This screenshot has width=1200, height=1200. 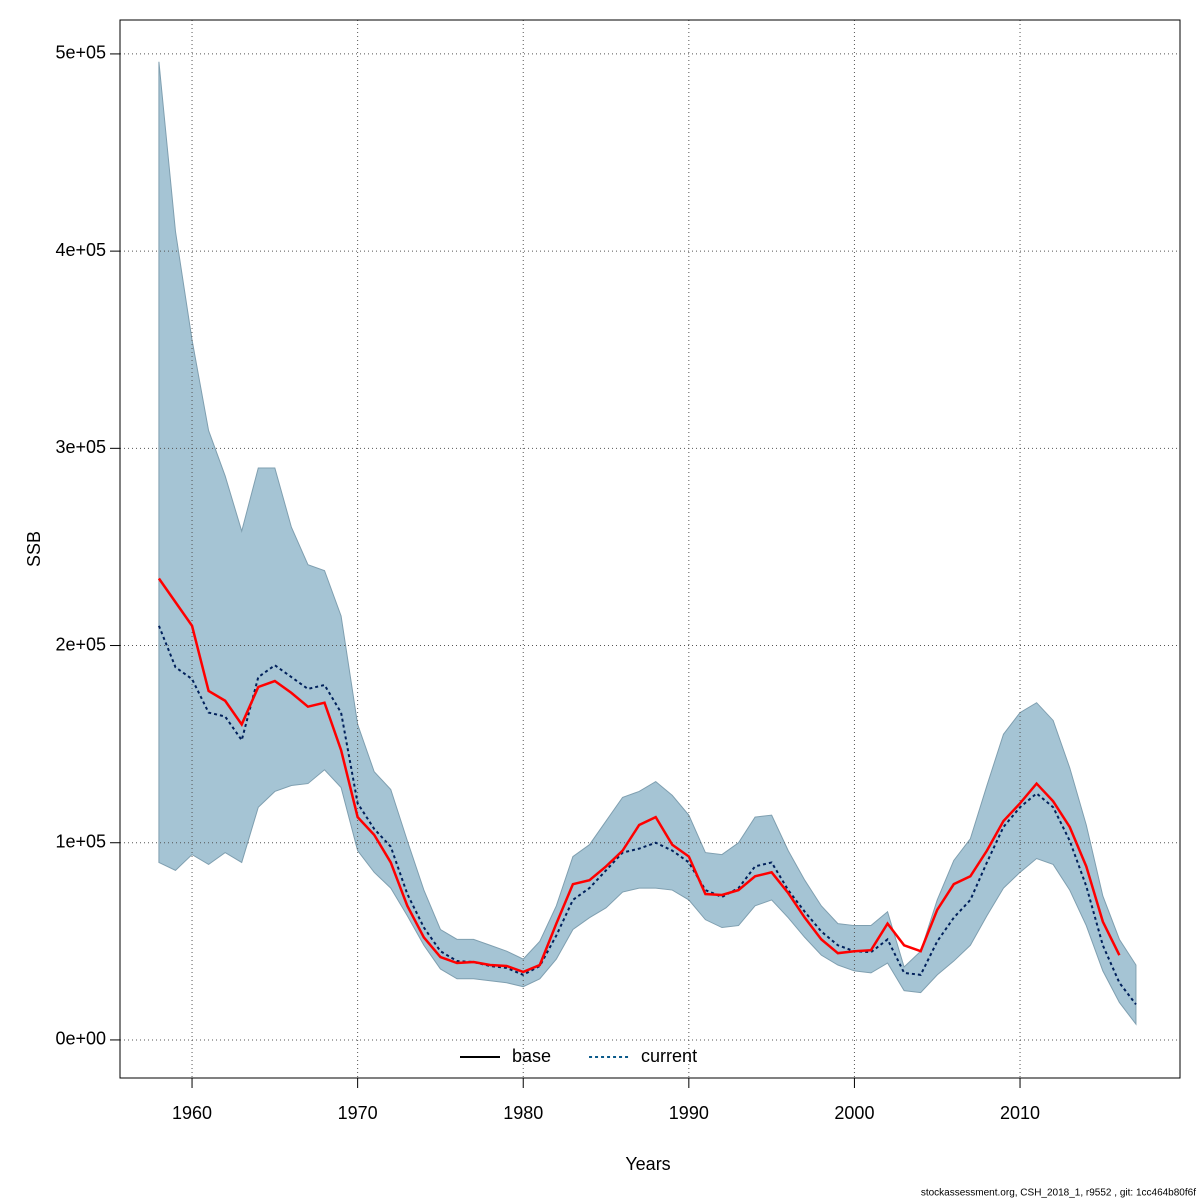 I want to click on y-tick-label: 5e+05, so click(x=80, y=53).